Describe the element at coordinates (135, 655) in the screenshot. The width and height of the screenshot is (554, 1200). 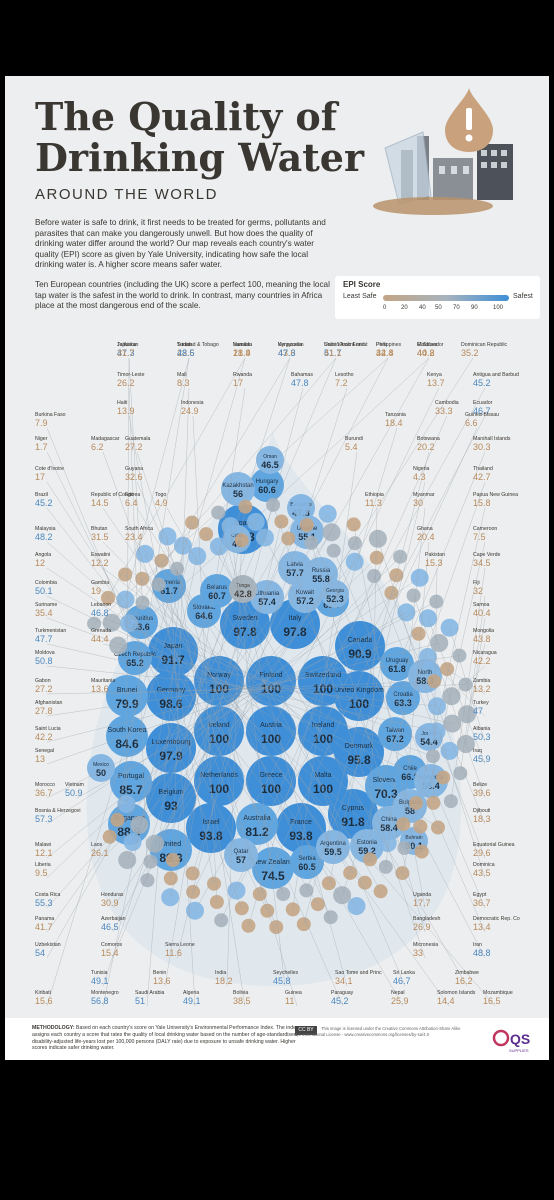
I see `bubble-country-label: Czech Republic` at that location.